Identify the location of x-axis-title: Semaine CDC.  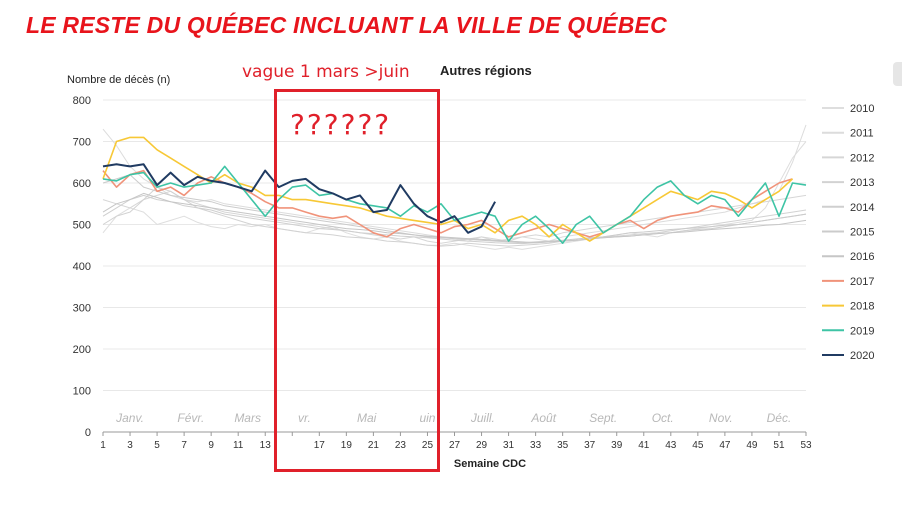
(490, 464).